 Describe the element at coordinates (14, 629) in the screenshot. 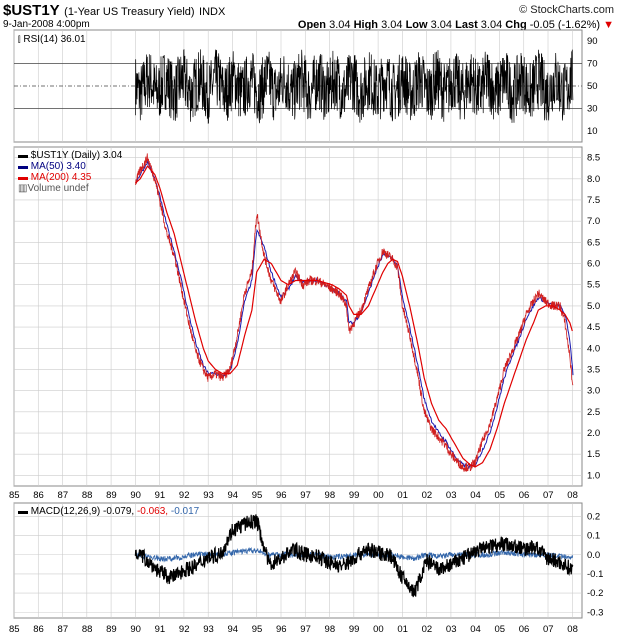

I see `bottom-date-tick-label: 85` at that location.